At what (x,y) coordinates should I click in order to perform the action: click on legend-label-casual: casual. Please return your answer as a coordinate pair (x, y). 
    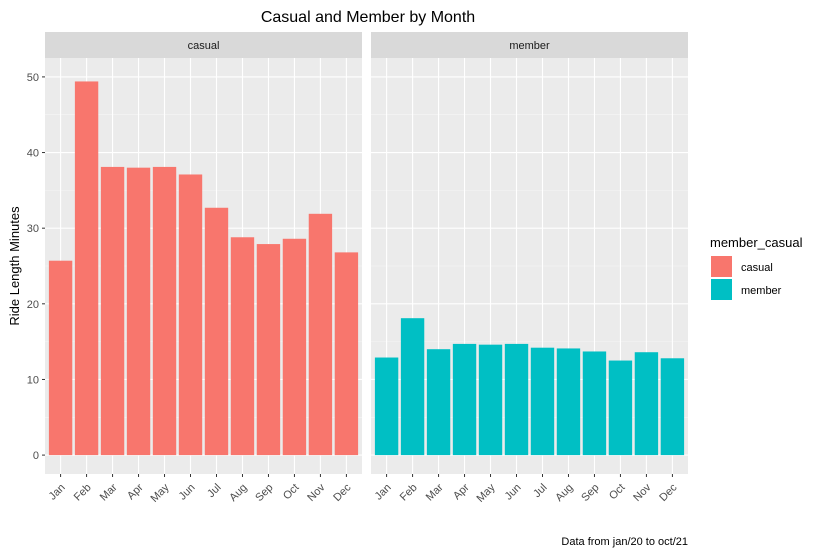
    Looking at the image, I should click on (757, 268).